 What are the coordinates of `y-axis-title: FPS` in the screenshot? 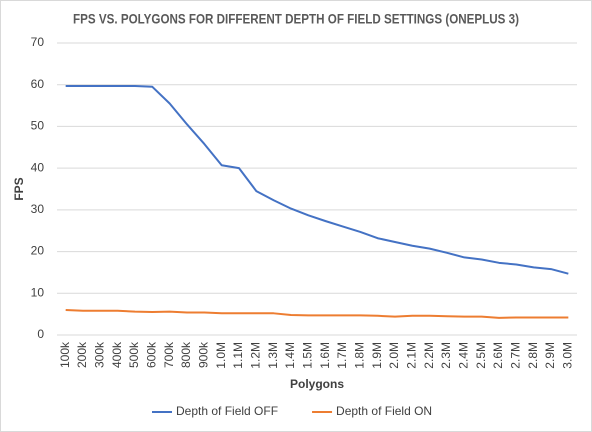 It's located at (19, 188).